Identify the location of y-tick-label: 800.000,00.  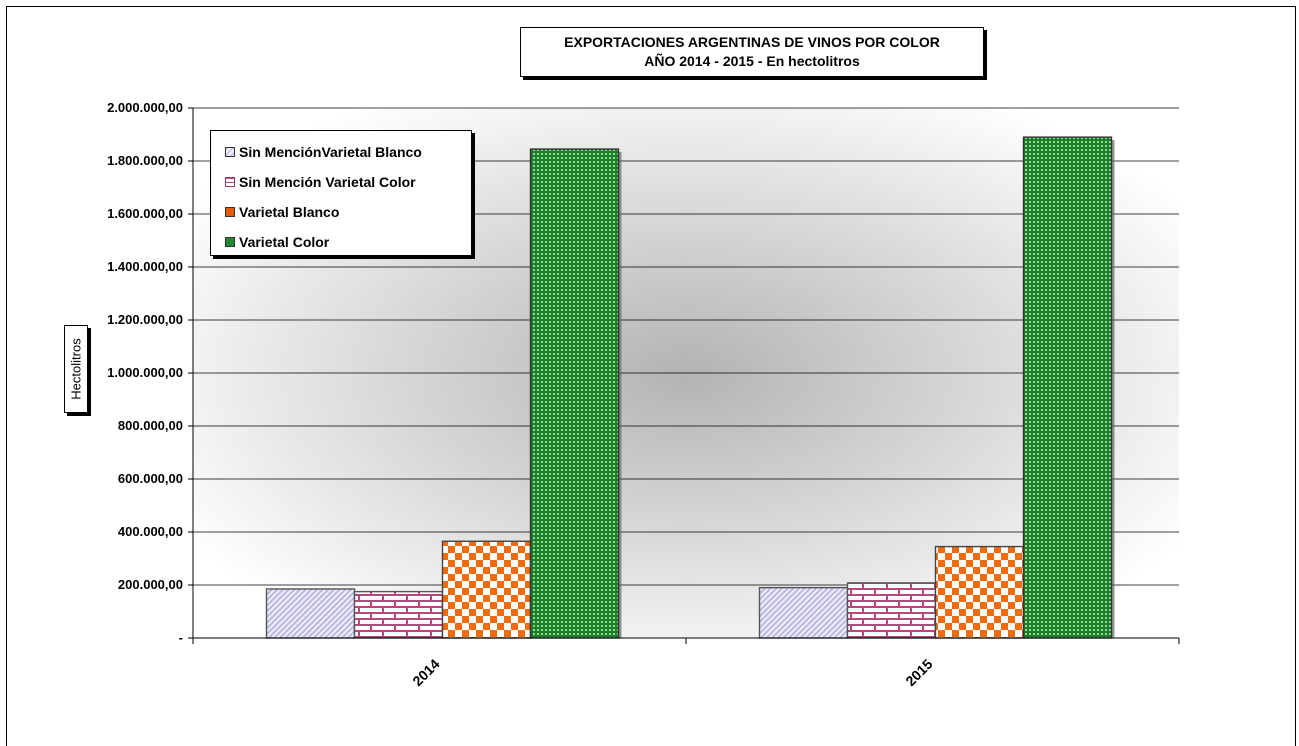
(150, 425).